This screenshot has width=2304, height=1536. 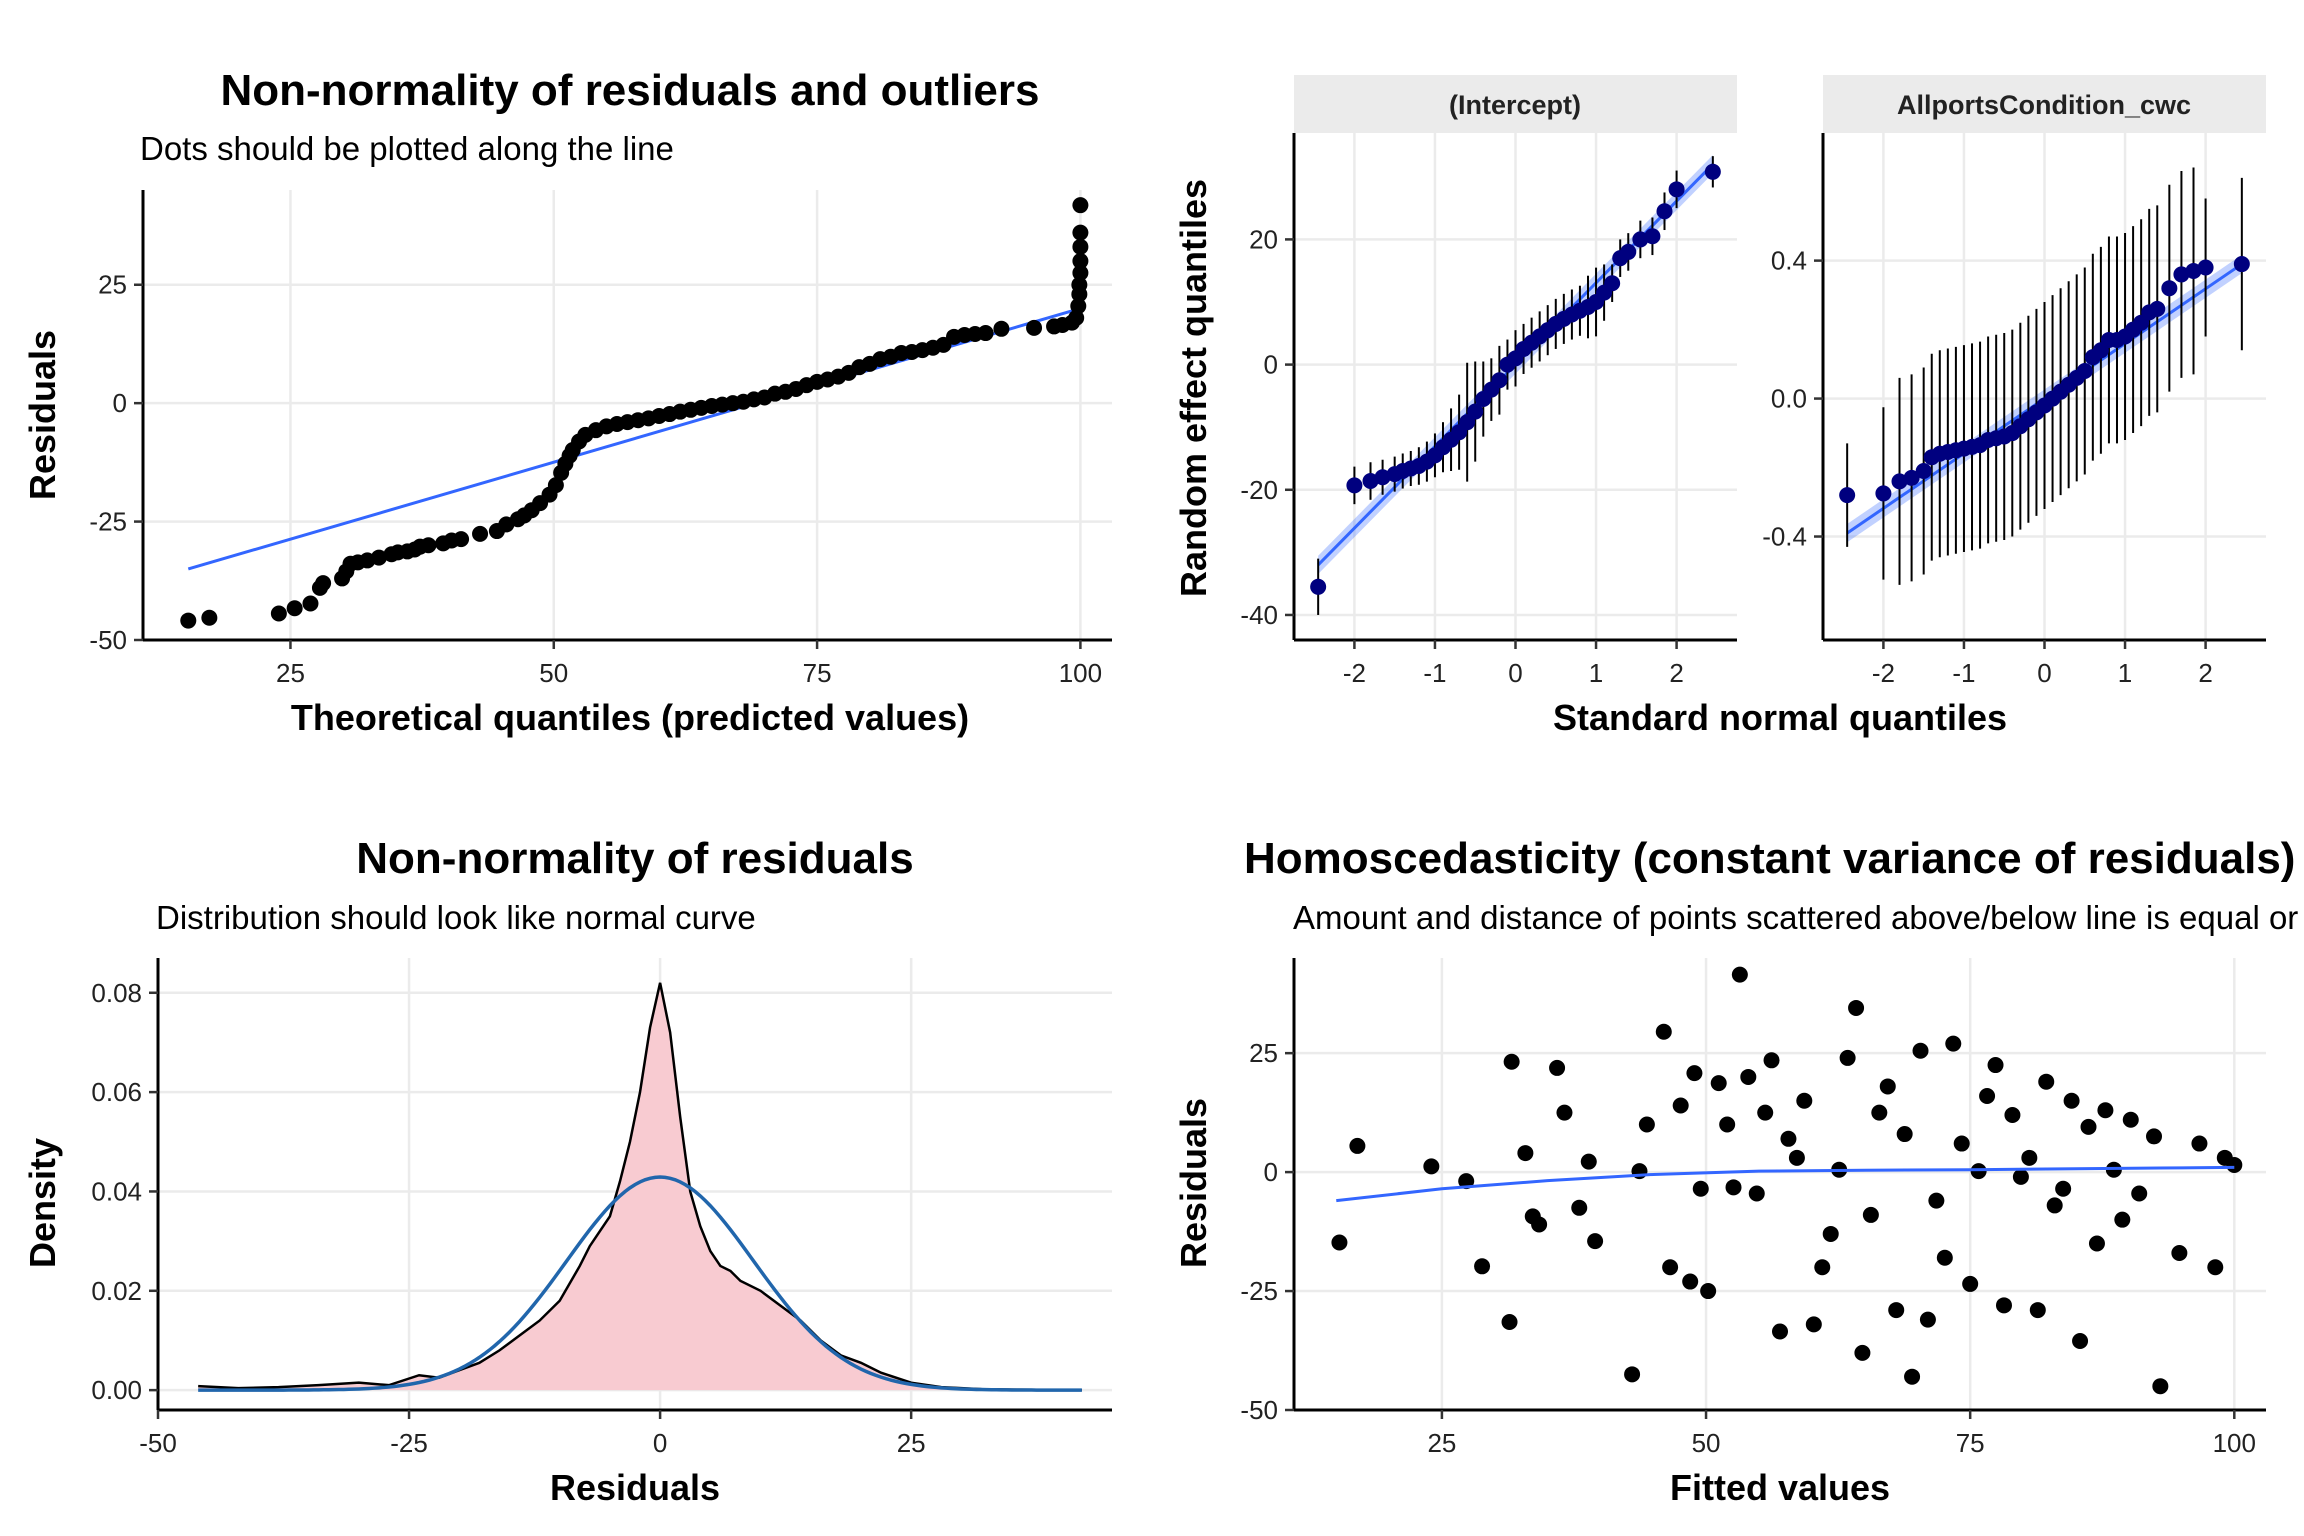 I want to click on density-y-tick-label: 0.00, so click(x=116, y=1390).